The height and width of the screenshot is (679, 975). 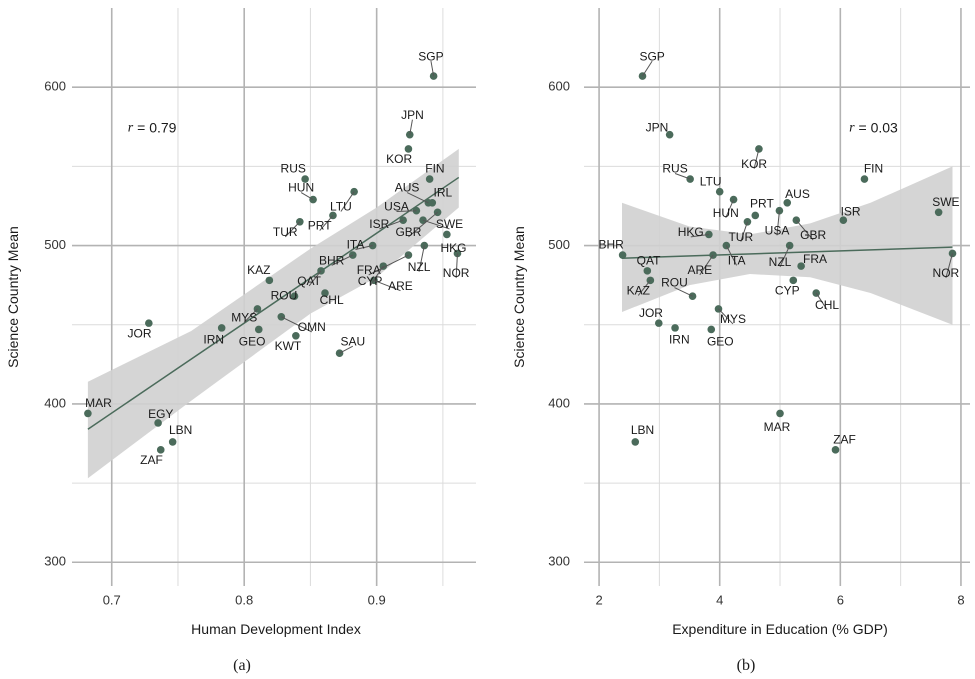 What do you see at coordinates (152, 127) in the screenshot?
I see `correlation-annotation-a: r = 0.79` at bounding box center [152, 127].